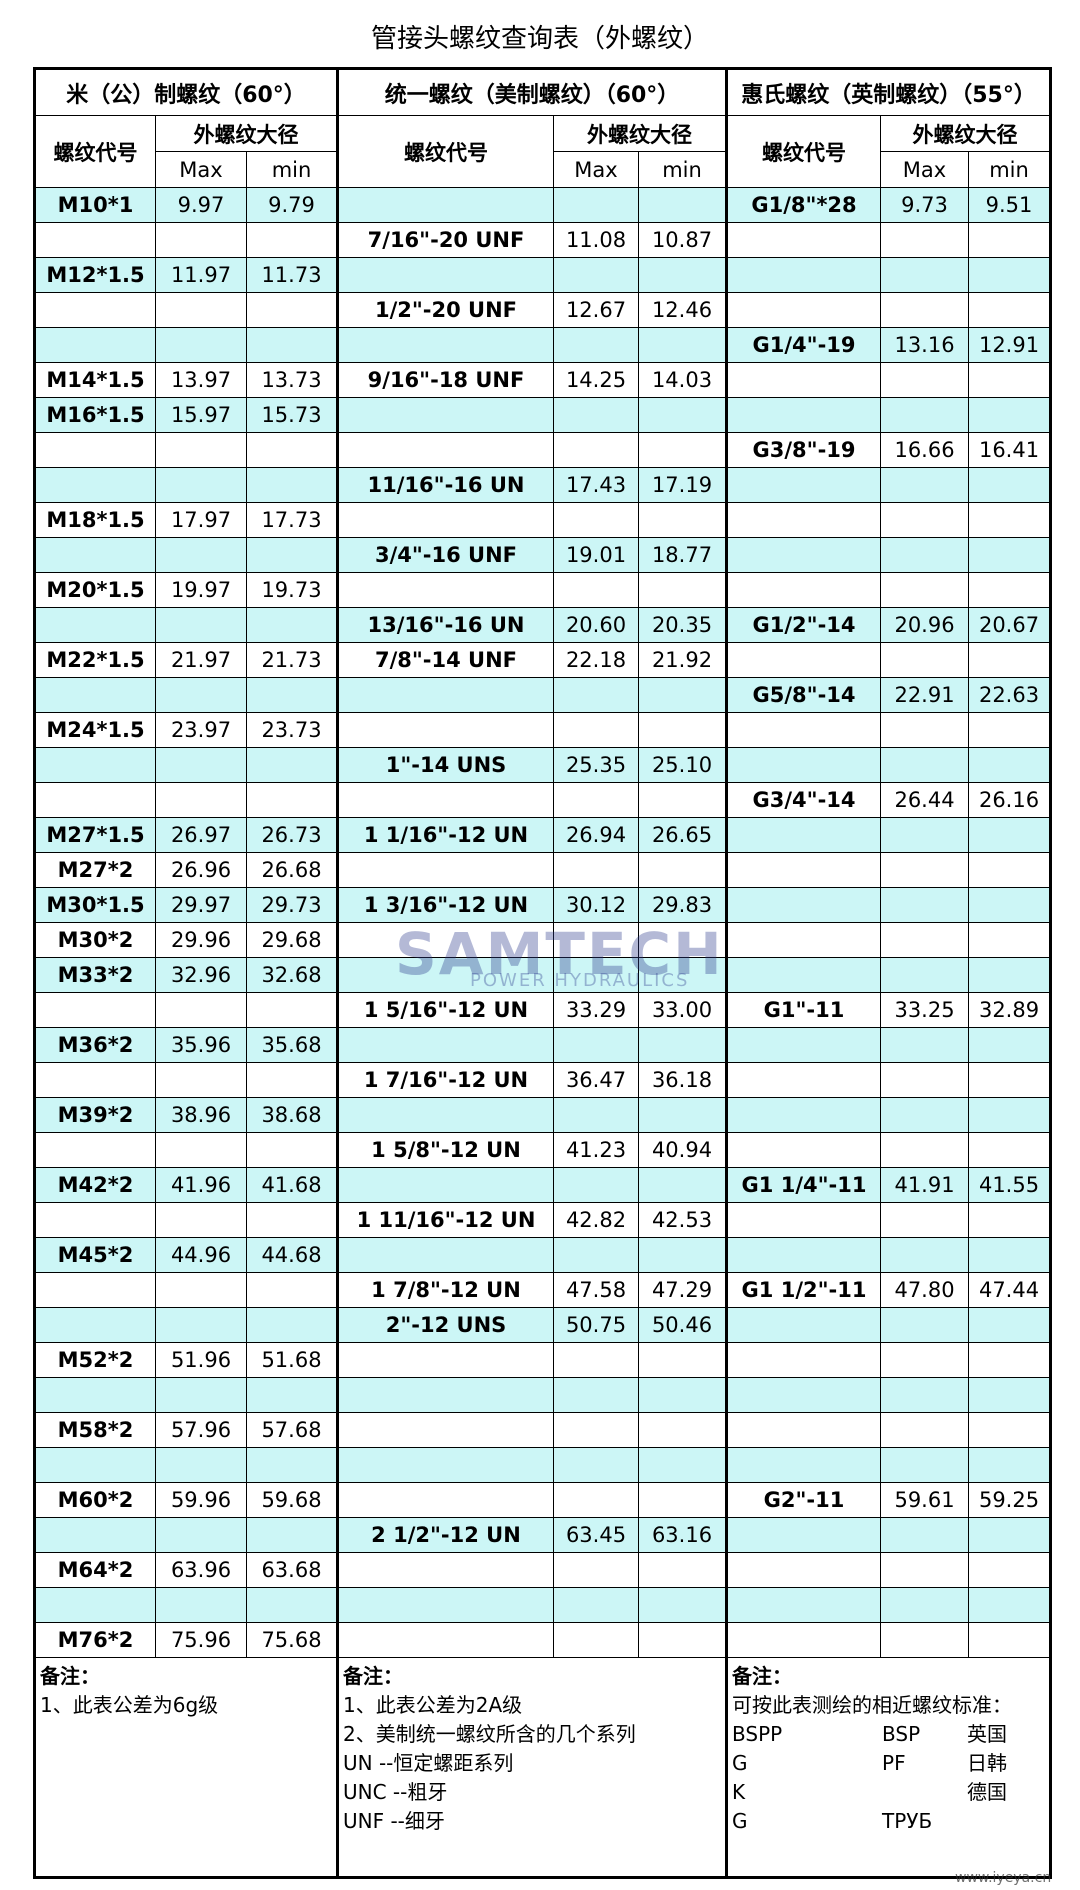 This screenshot has height=1890, width=1080. I want to click on min-value: 51.68, so click(292, 1360).